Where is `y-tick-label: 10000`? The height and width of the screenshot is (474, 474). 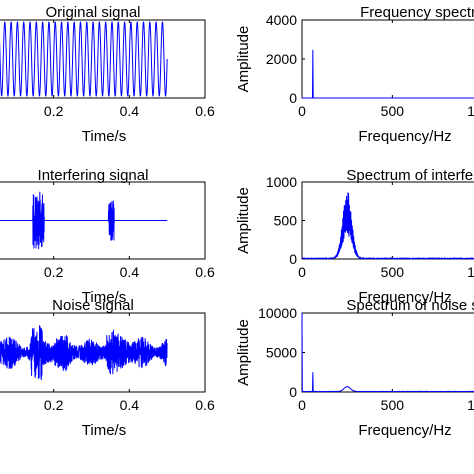 y-tick-label: 10000 is located at coordinates (277, 313).